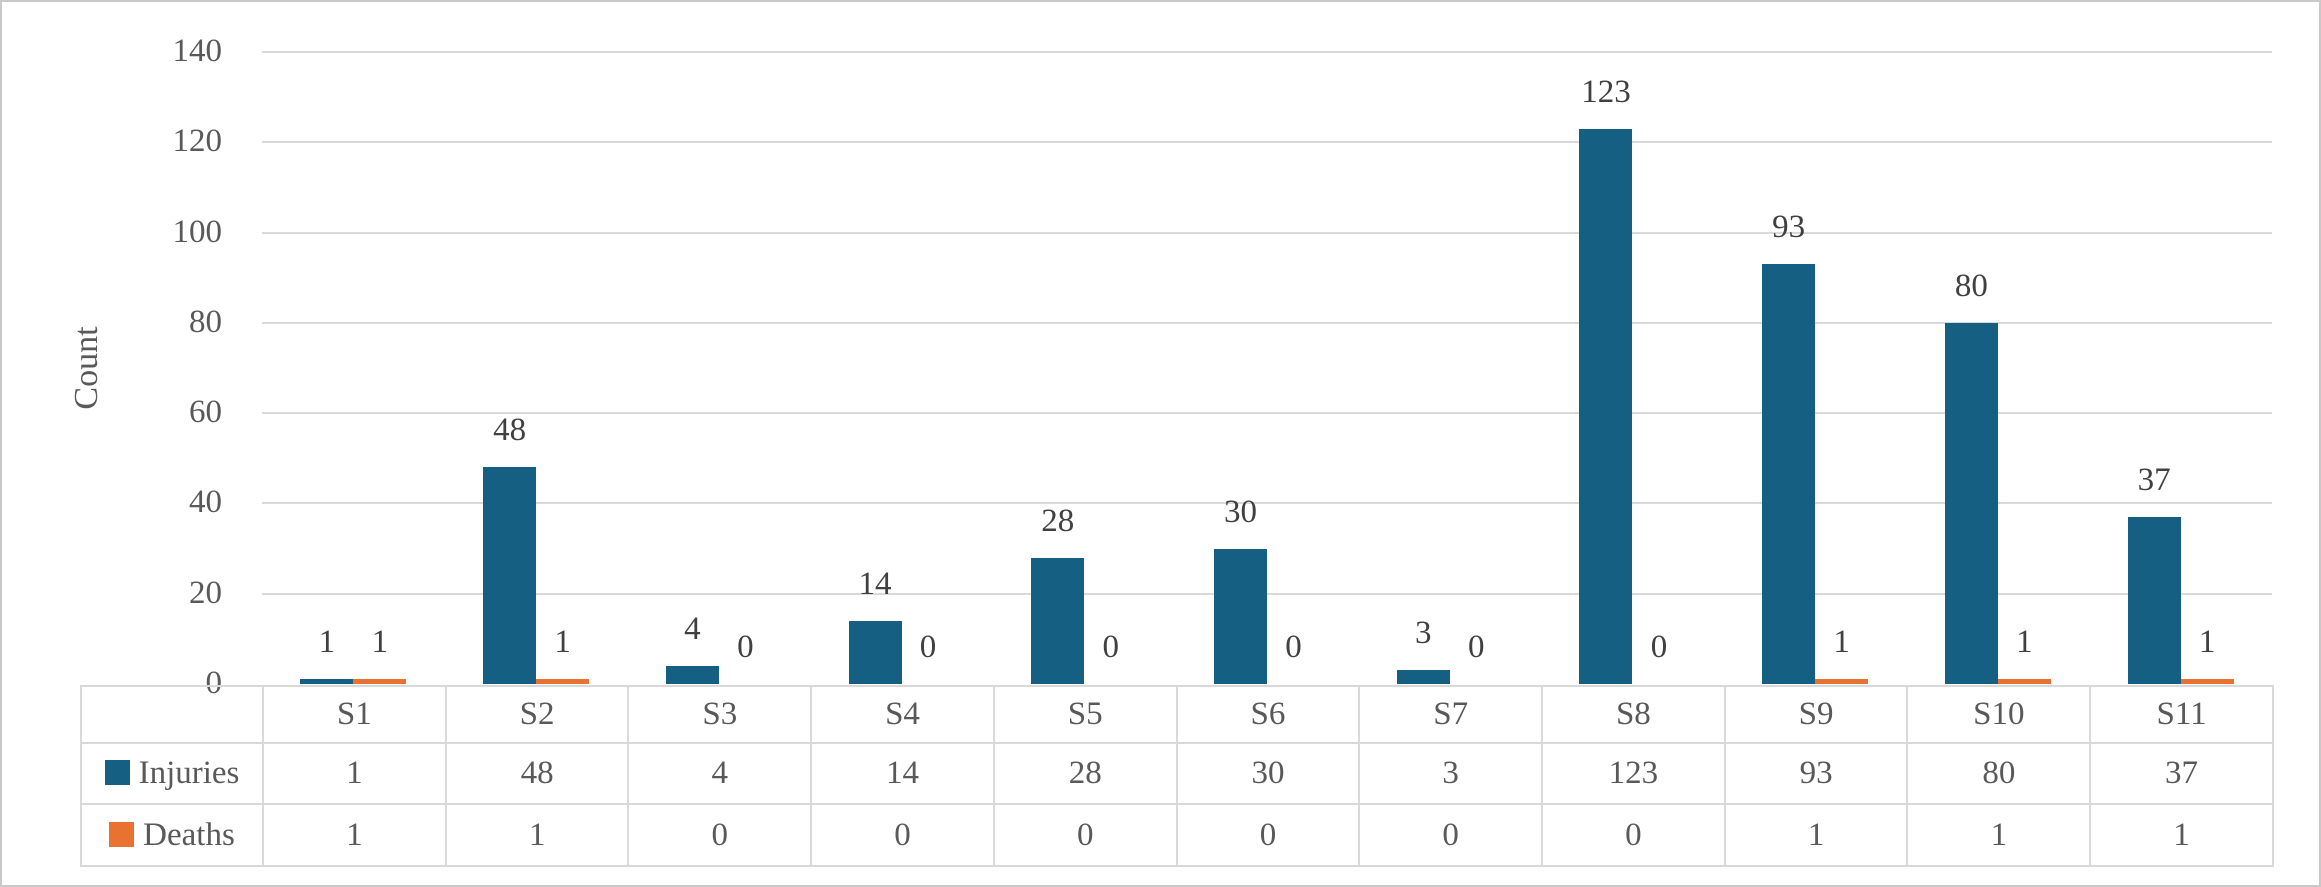  What do you see at coordinates (902, 773) in the screenshot?
I see `value-cell-injuries-s4: 14` at bounding box center [902, 773].